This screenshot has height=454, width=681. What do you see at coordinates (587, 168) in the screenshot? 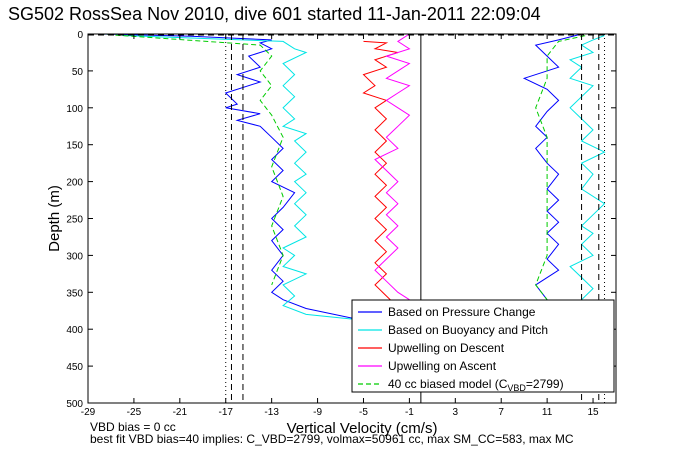
I see `series-line-1-ascent` at bounding box center [587, 168].